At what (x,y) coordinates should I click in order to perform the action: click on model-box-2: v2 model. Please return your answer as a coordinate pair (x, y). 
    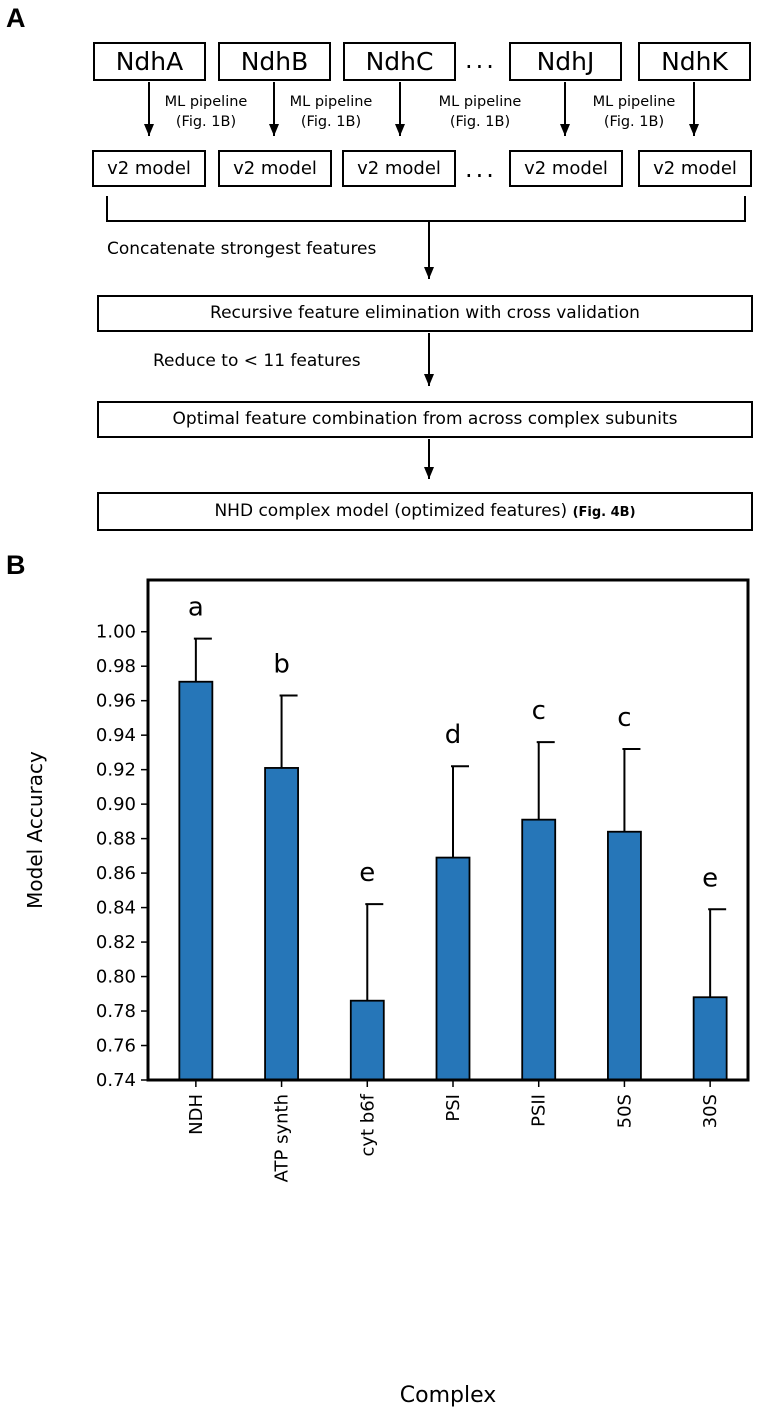
    Looking at the image, I should click on (275, 168).